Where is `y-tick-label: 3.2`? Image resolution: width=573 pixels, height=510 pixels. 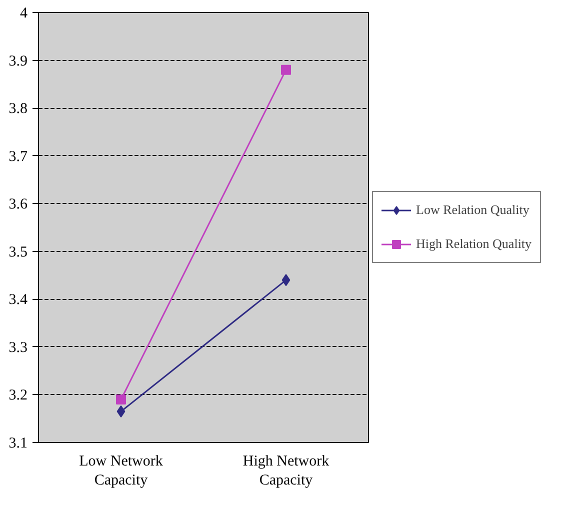
y-tick-label: 3.2 is located at coordinates (18, 396).